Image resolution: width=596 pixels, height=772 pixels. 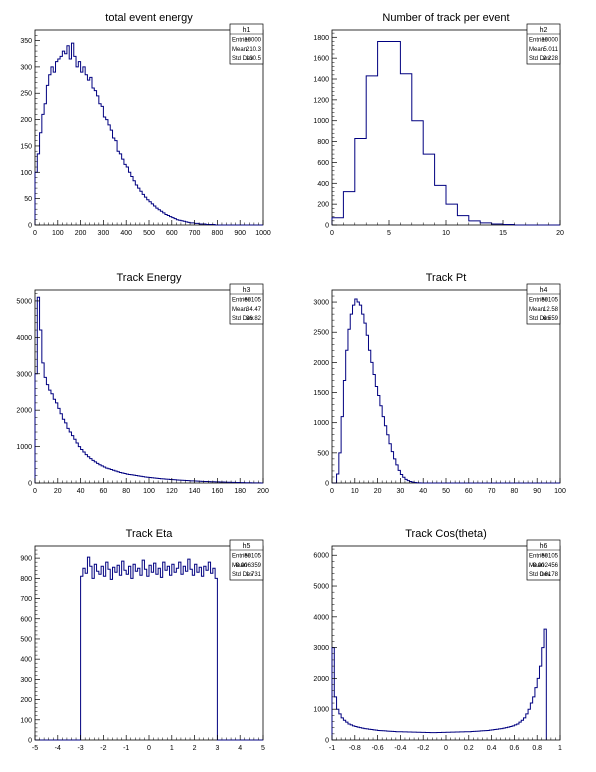 What do you see at coordinates (549, 557) in the screenshot?
I see `stats-value: 50105` at bounding box center [549, 557].